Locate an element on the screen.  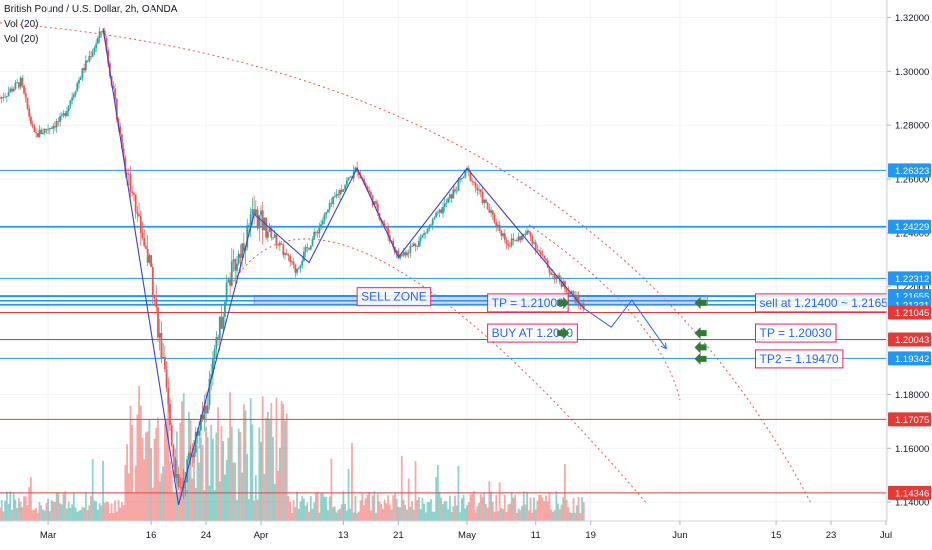
annotation-text-1: TP = 1.21000 is located at coordinates (528, 303).